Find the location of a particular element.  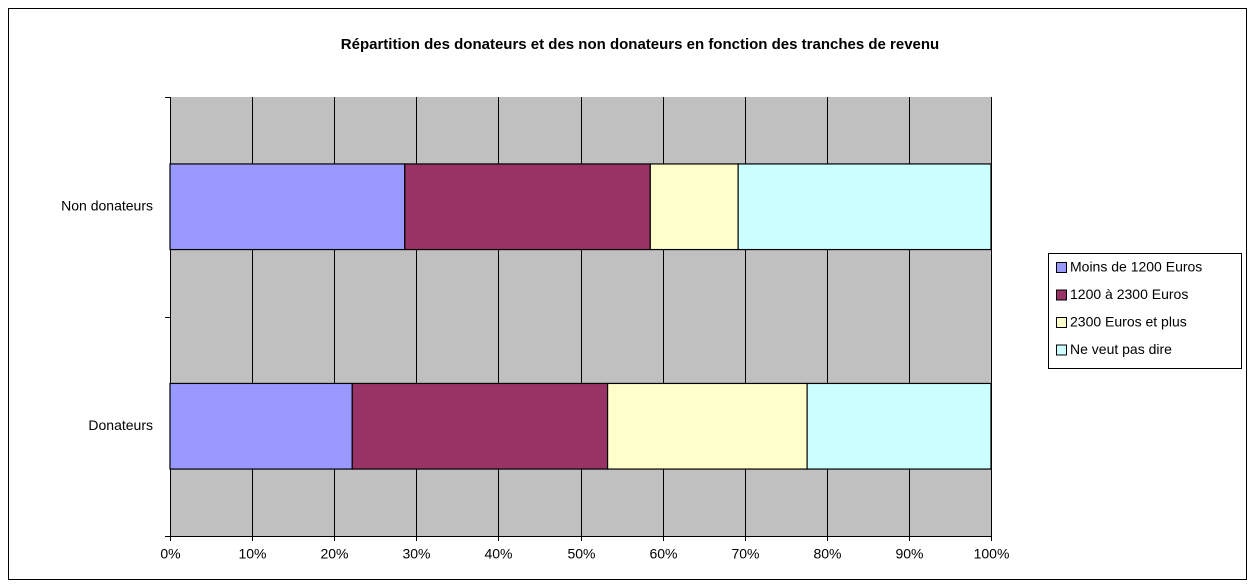

x-tick-label: 100% is located at coordinates (992, 554).